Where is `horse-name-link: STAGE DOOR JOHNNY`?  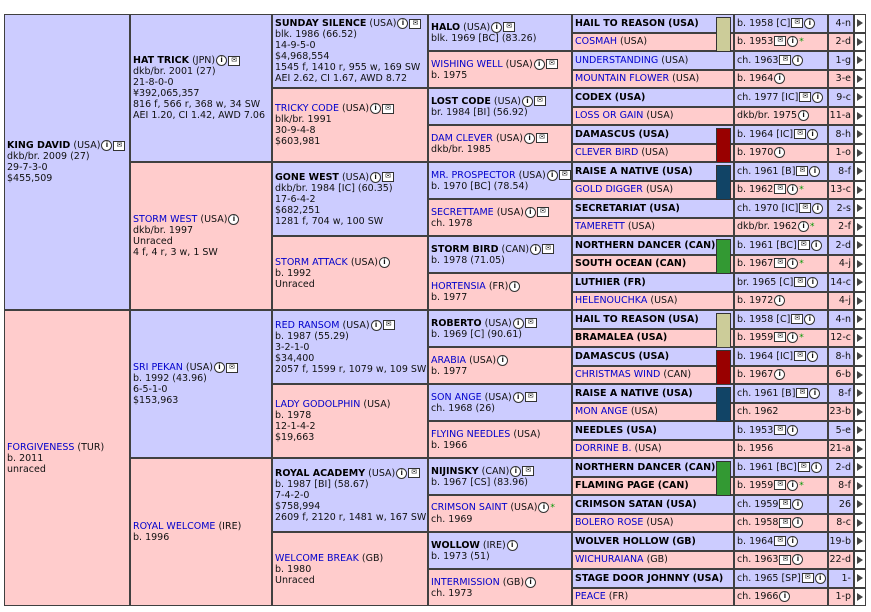 horse-name-link: STAGE DOOR JOHNNY is located at coordinates (632, 578).